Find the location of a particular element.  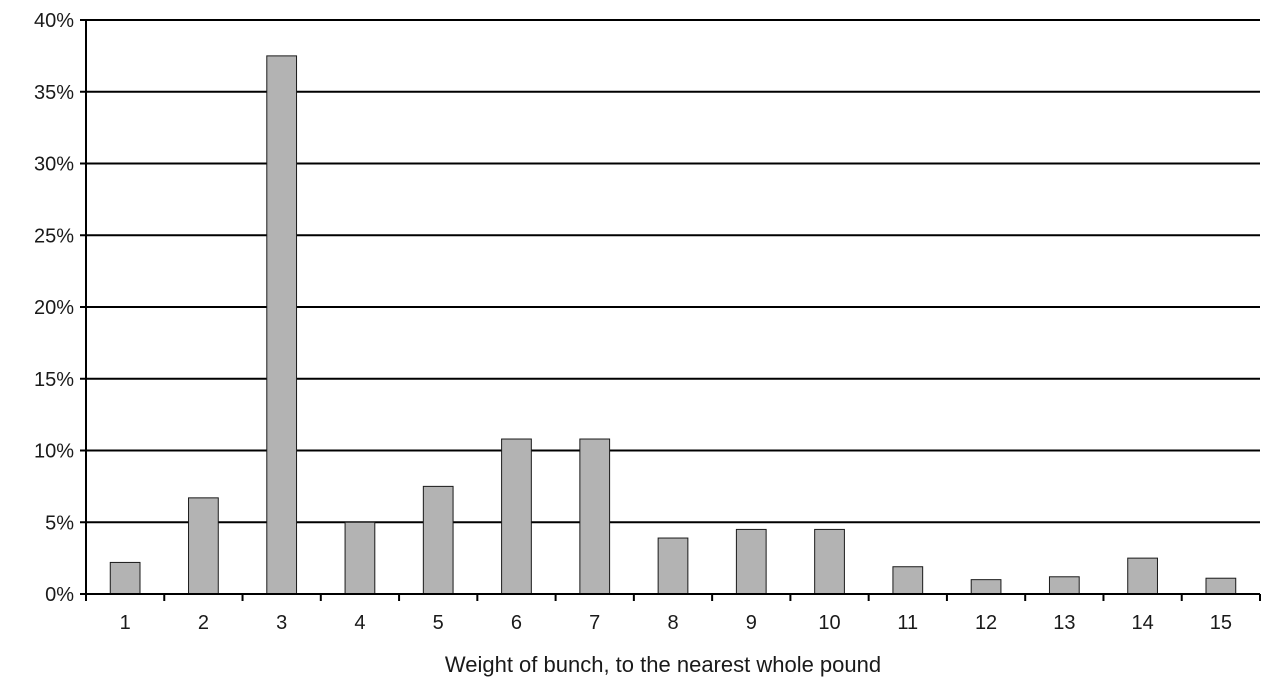

x-tick-label: 2 is located at coordinates (203, 623).